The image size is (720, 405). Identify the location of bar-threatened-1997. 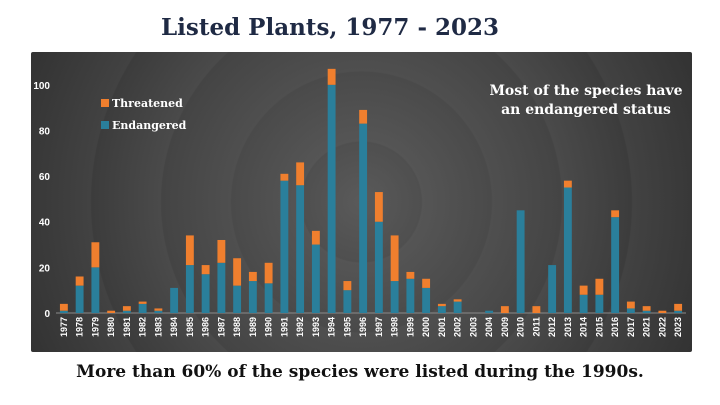
(378, 207).